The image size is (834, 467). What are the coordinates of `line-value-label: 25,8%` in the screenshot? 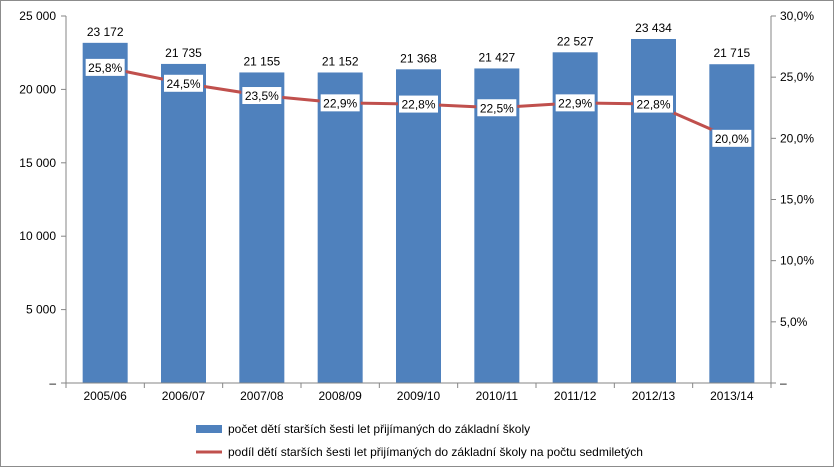 It's located at (105, 68).